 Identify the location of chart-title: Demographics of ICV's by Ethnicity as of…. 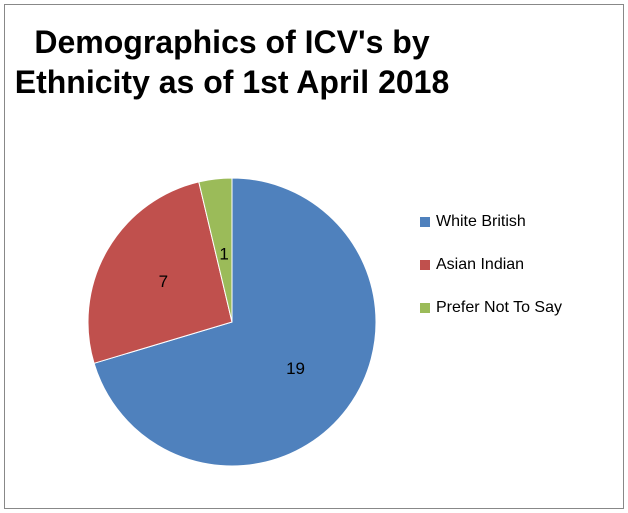
(232, 62).